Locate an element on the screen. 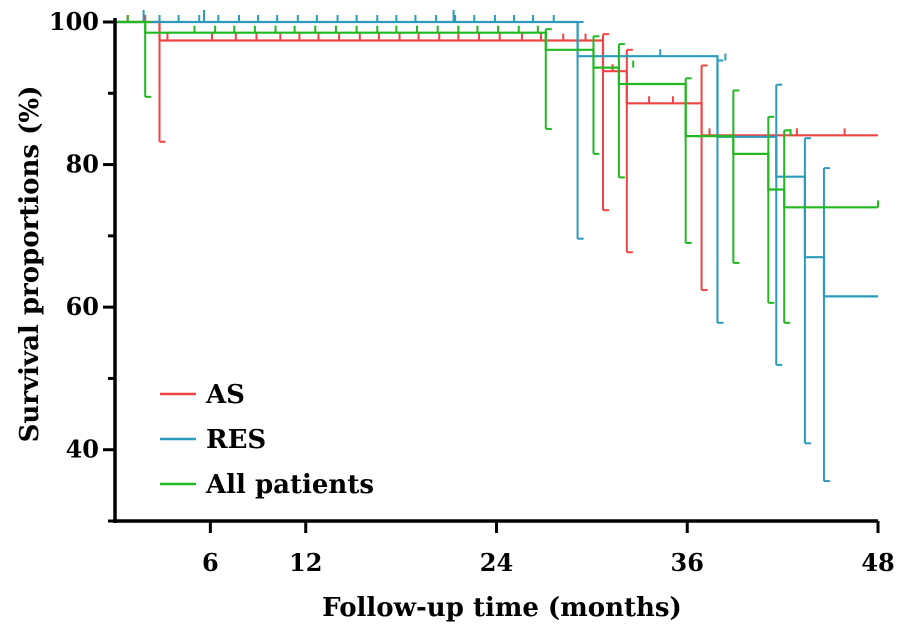 This screenshot has width=898, height=628. legend: AS RES All patients is located at coordinates (267, 440).